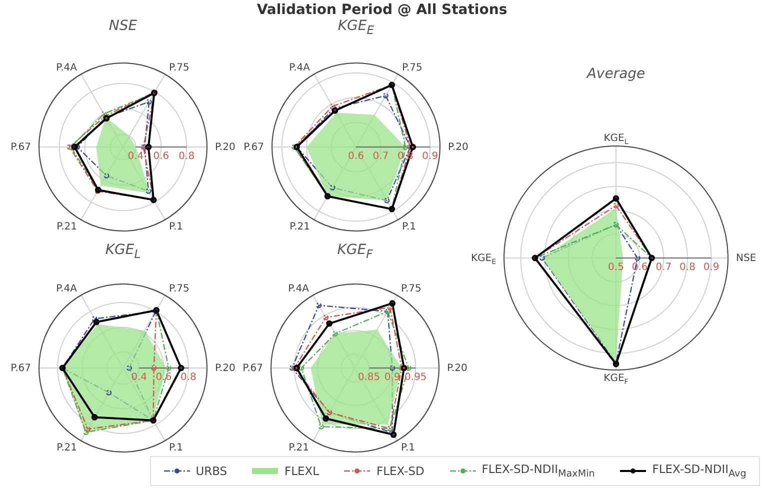  I want to click on legend-label: FLEXL, so click(302, 471).